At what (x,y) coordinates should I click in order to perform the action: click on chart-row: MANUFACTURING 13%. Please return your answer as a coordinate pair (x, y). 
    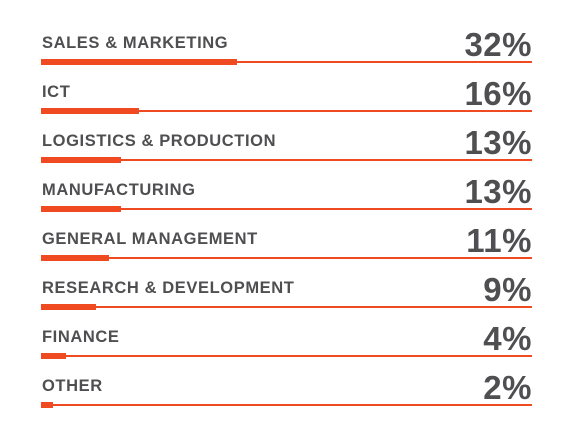
    Looking at the image, I should click on (286, 187).